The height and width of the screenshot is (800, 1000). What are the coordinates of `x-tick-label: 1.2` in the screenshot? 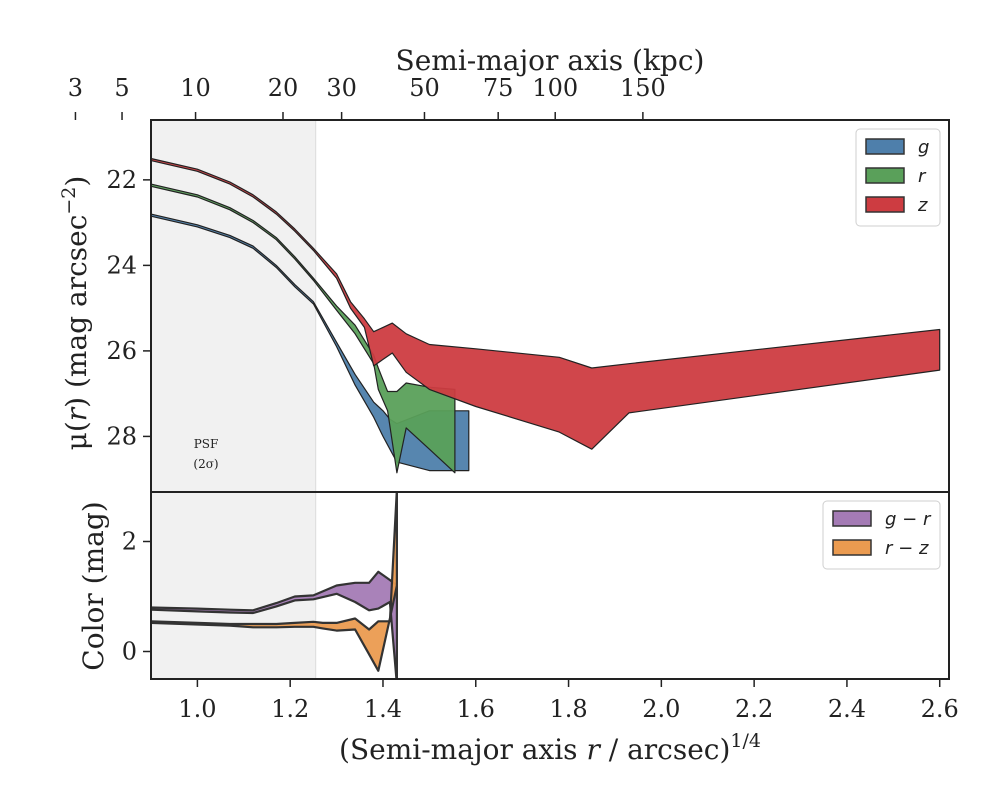 It's located at (290, 709).